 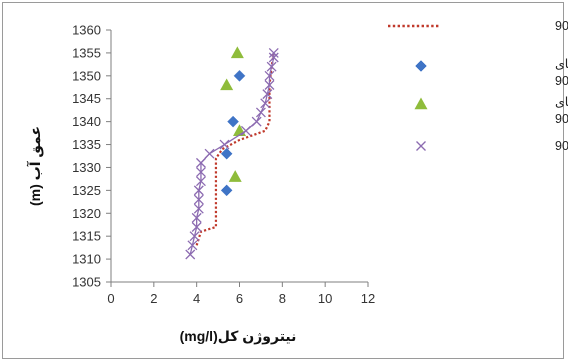 What do you see at coordinates (368, 298) in the screenshot?
I see `x-tick-label: 12` at bounding box center [368, 298].